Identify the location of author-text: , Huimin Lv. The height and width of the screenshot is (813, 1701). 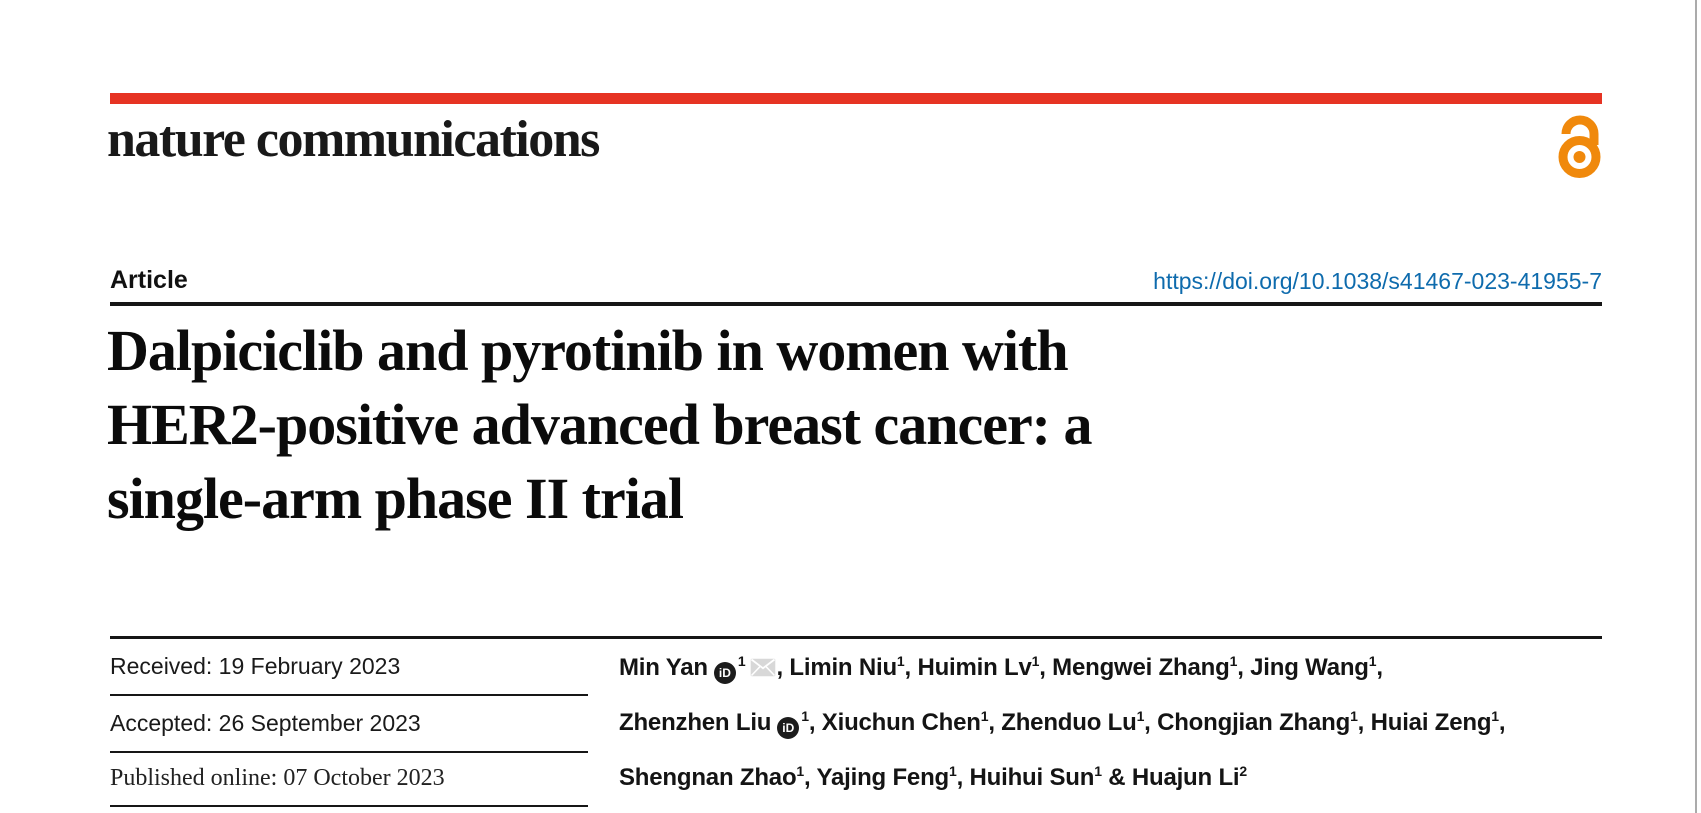
(968, 667).